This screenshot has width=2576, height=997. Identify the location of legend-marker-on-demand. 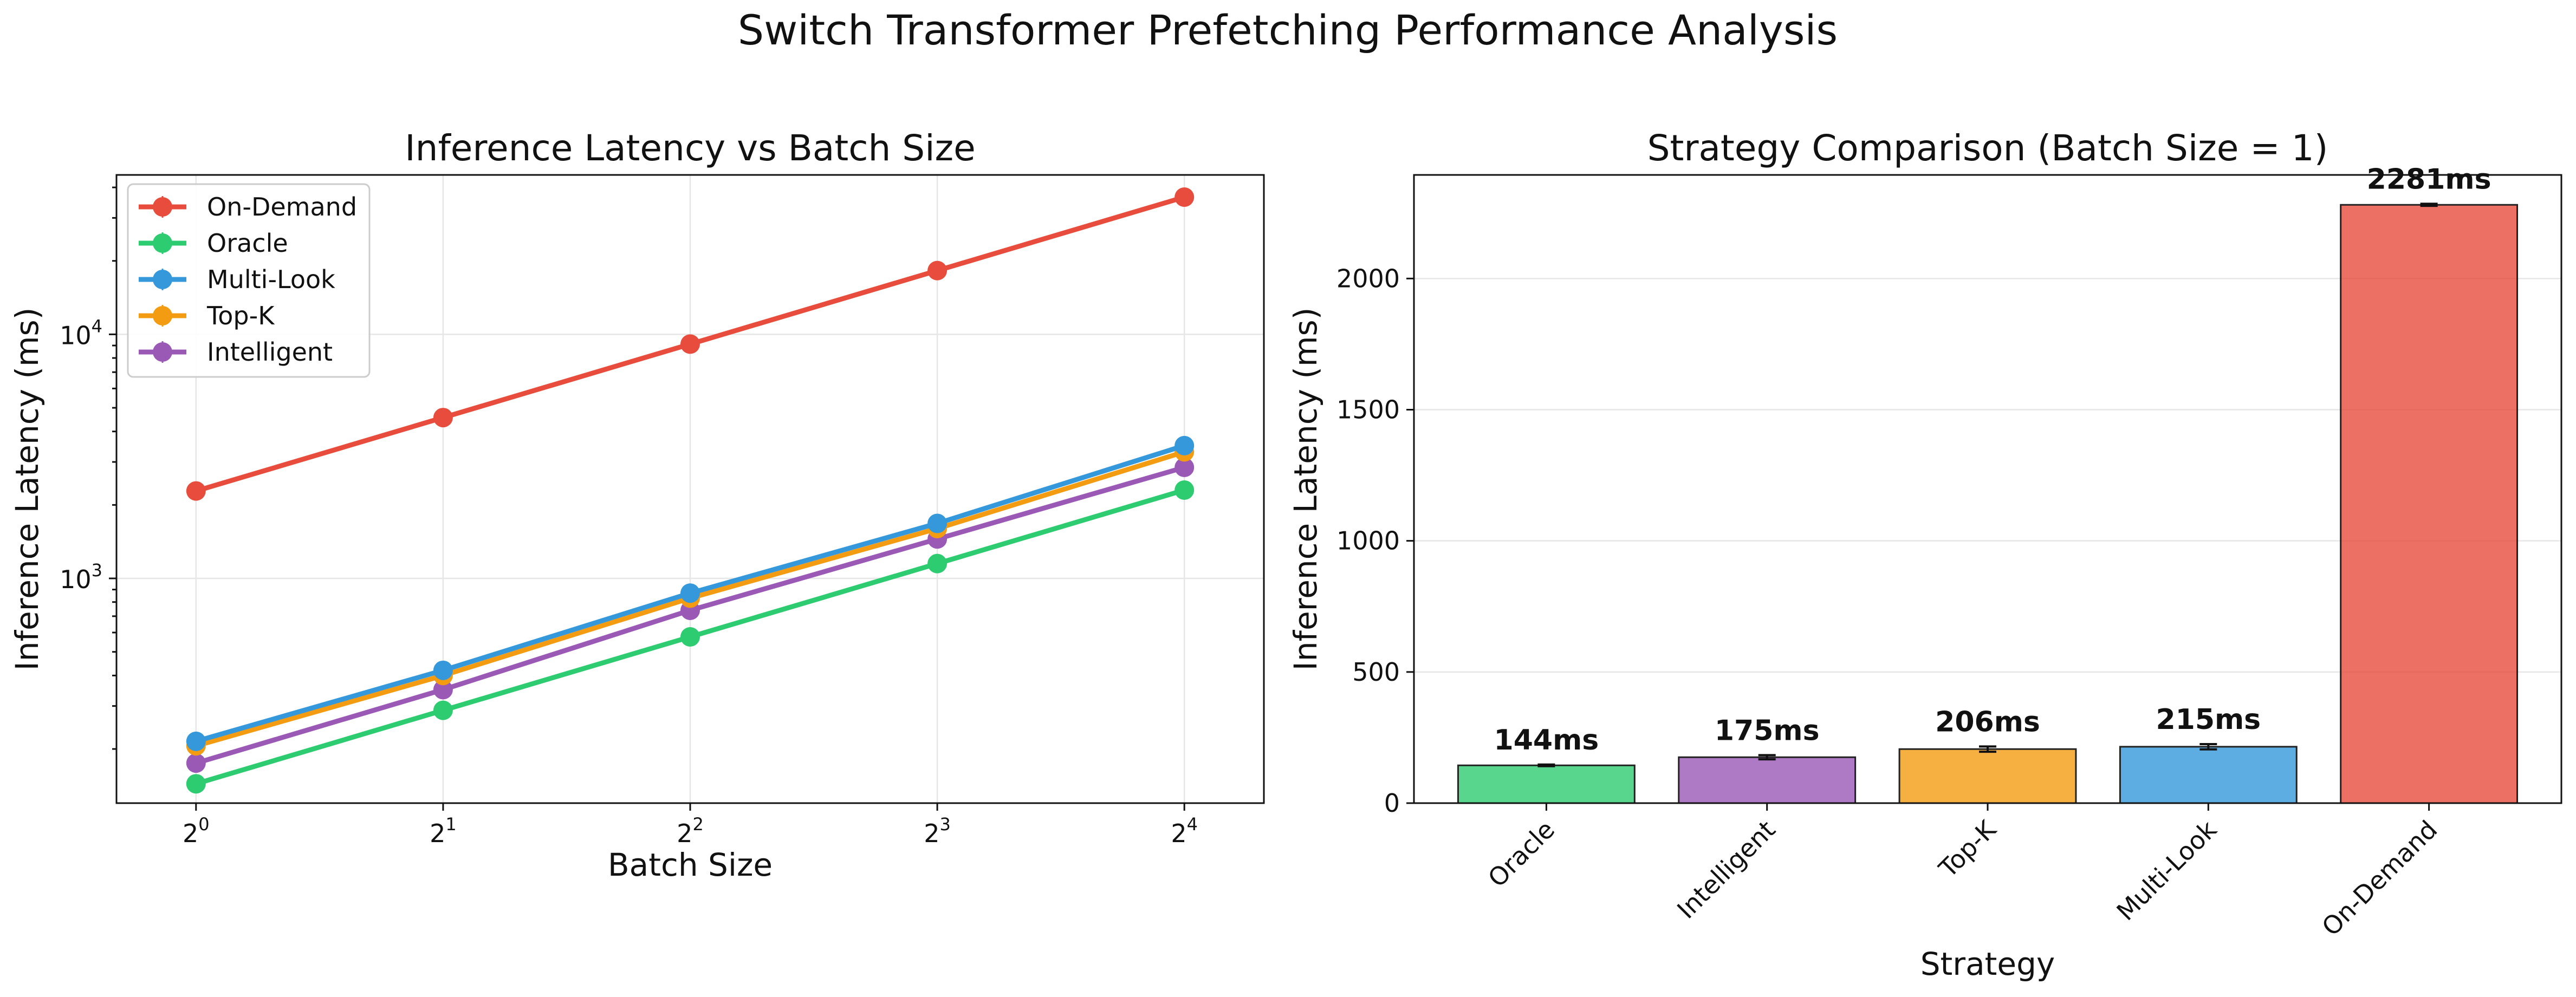
(162, 207).